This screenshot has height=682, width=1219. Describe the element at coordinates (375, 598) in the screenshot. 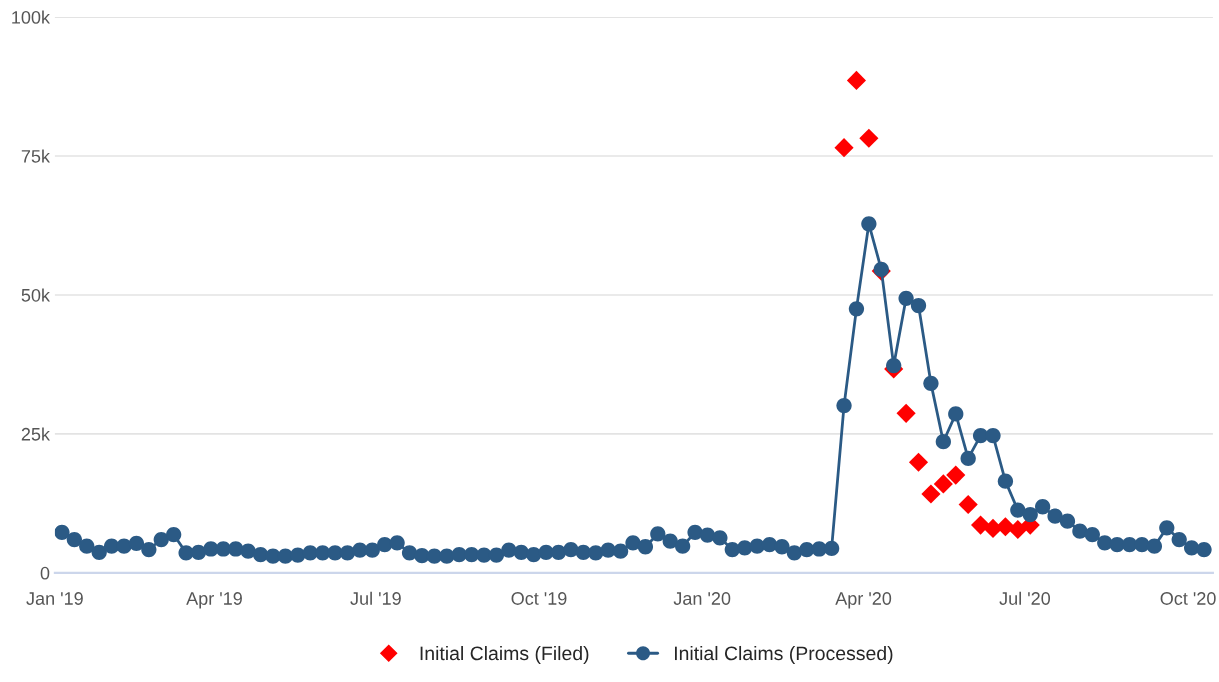

I see `x-tick-label: Jul '19` at that location.